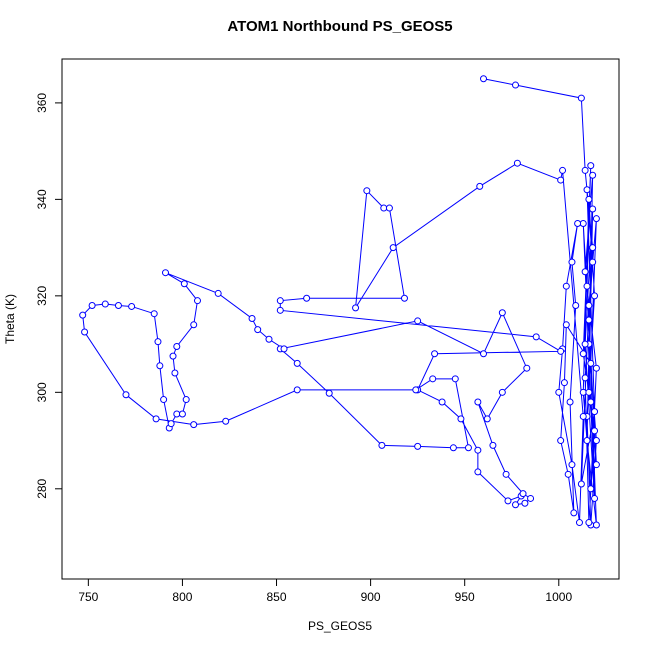  I want to click on x-tick-label: 800, so click(182, 597).